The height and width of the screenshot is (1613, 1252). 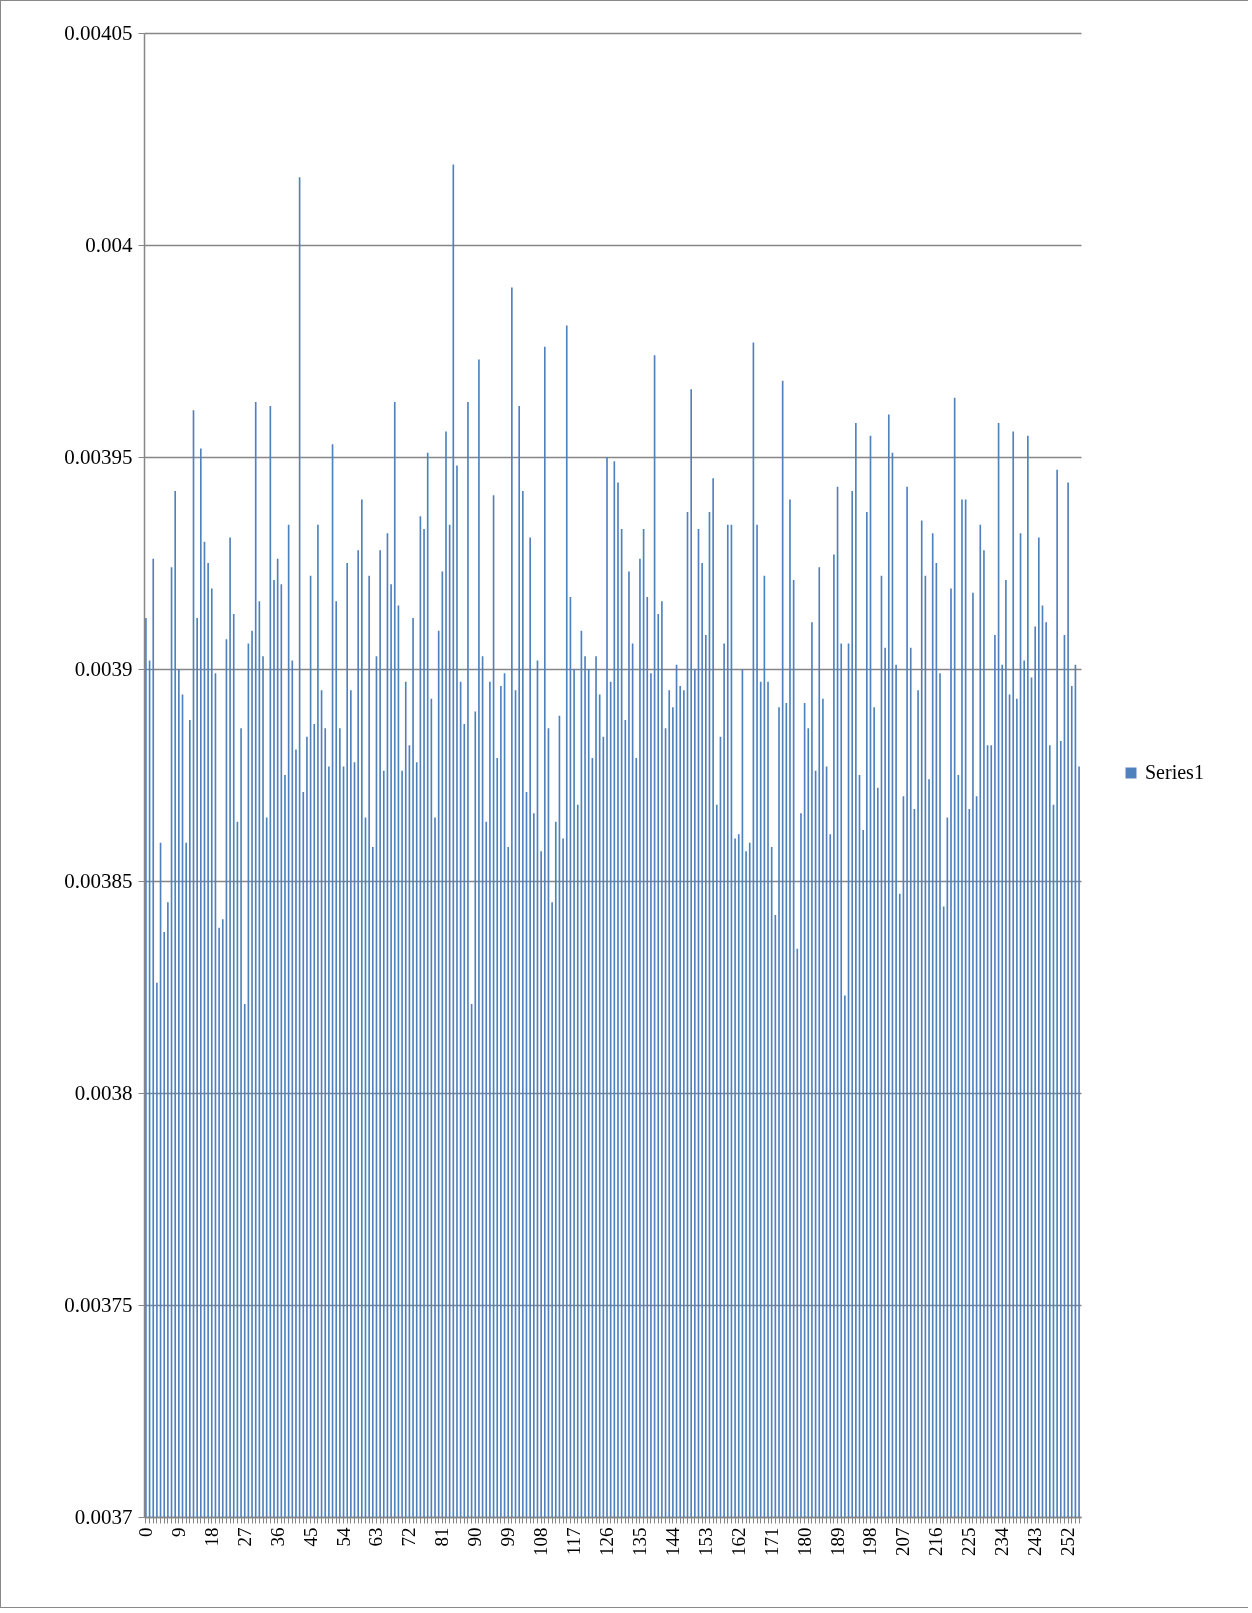 What do you see at coordinates (1002, 1541) in the screenshot?
I see `x-tick-label: 234` at bounding box center [1002, 1541].